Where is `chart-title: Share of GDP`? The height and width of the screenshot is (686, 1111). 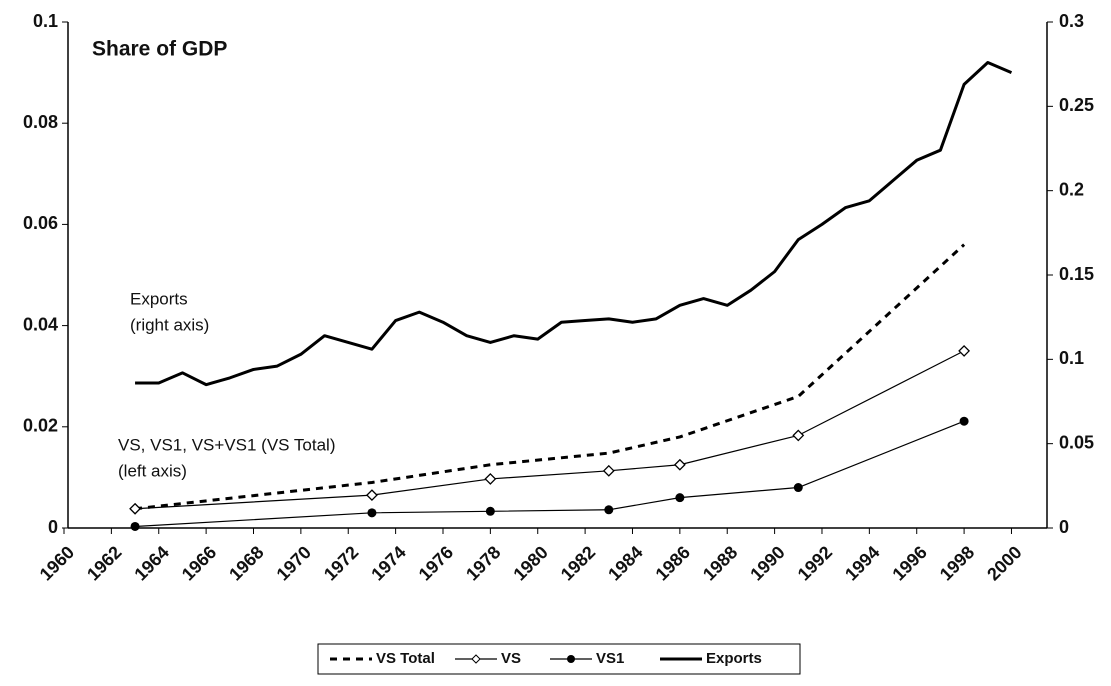
chart-title: Share of GDP is located at coordinates (159, 49).